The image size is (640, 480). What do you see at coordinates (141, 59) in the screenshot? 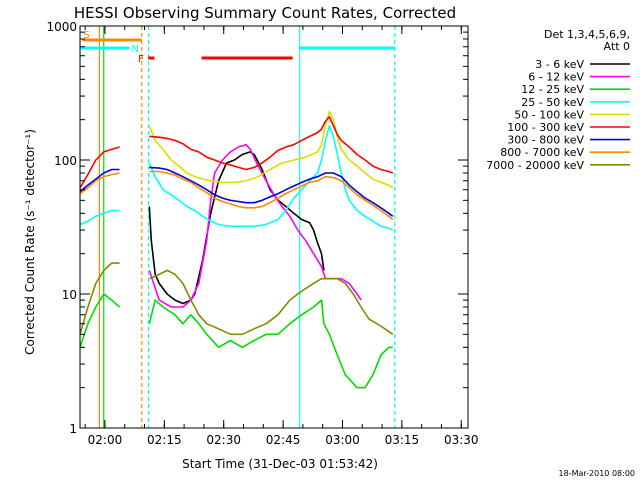
I see `flag-label-f: F` at bounding box center [141, 59].